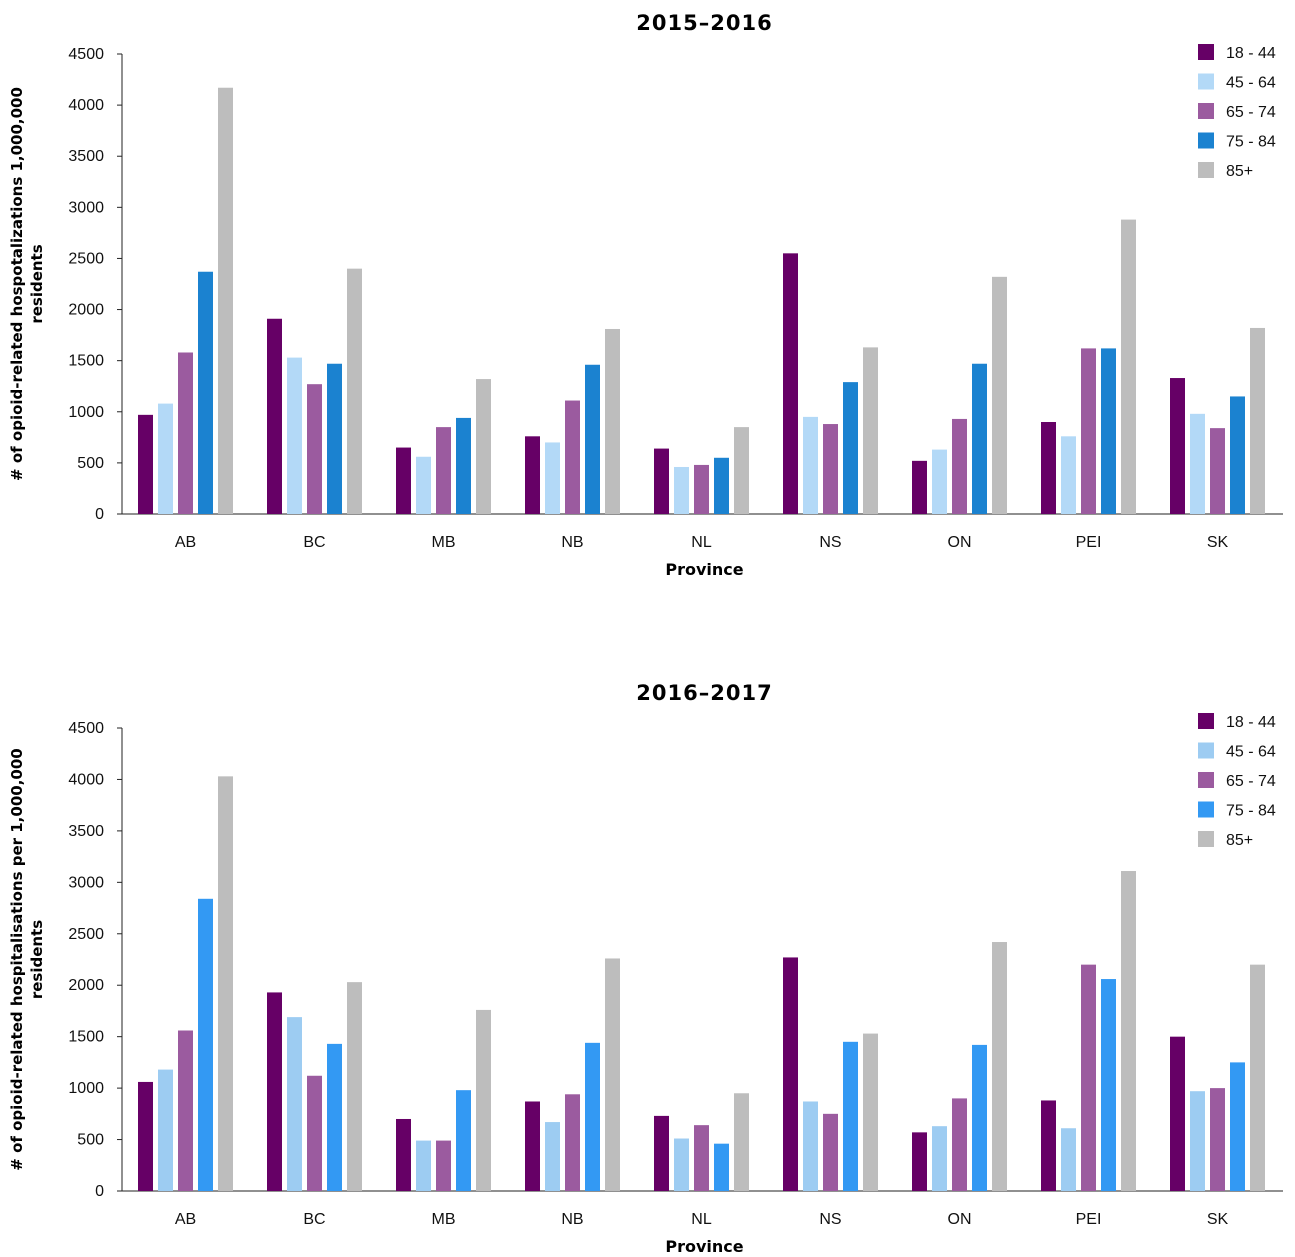 The width and height of the screenshot is (1295, 1257). Describe the element at coordinates (704, 1246) in the screenshot. I see `x-axis-label: Province` at that location.